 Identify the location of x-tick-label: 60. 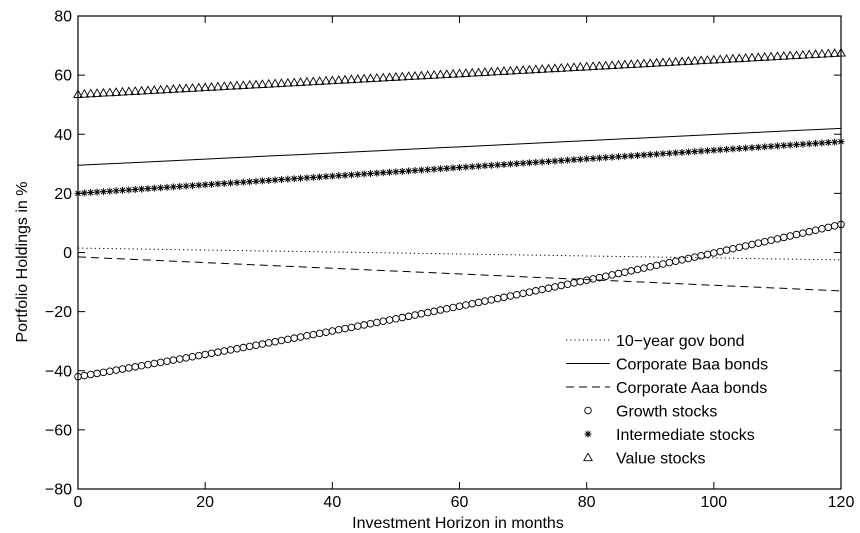
(460, 502).